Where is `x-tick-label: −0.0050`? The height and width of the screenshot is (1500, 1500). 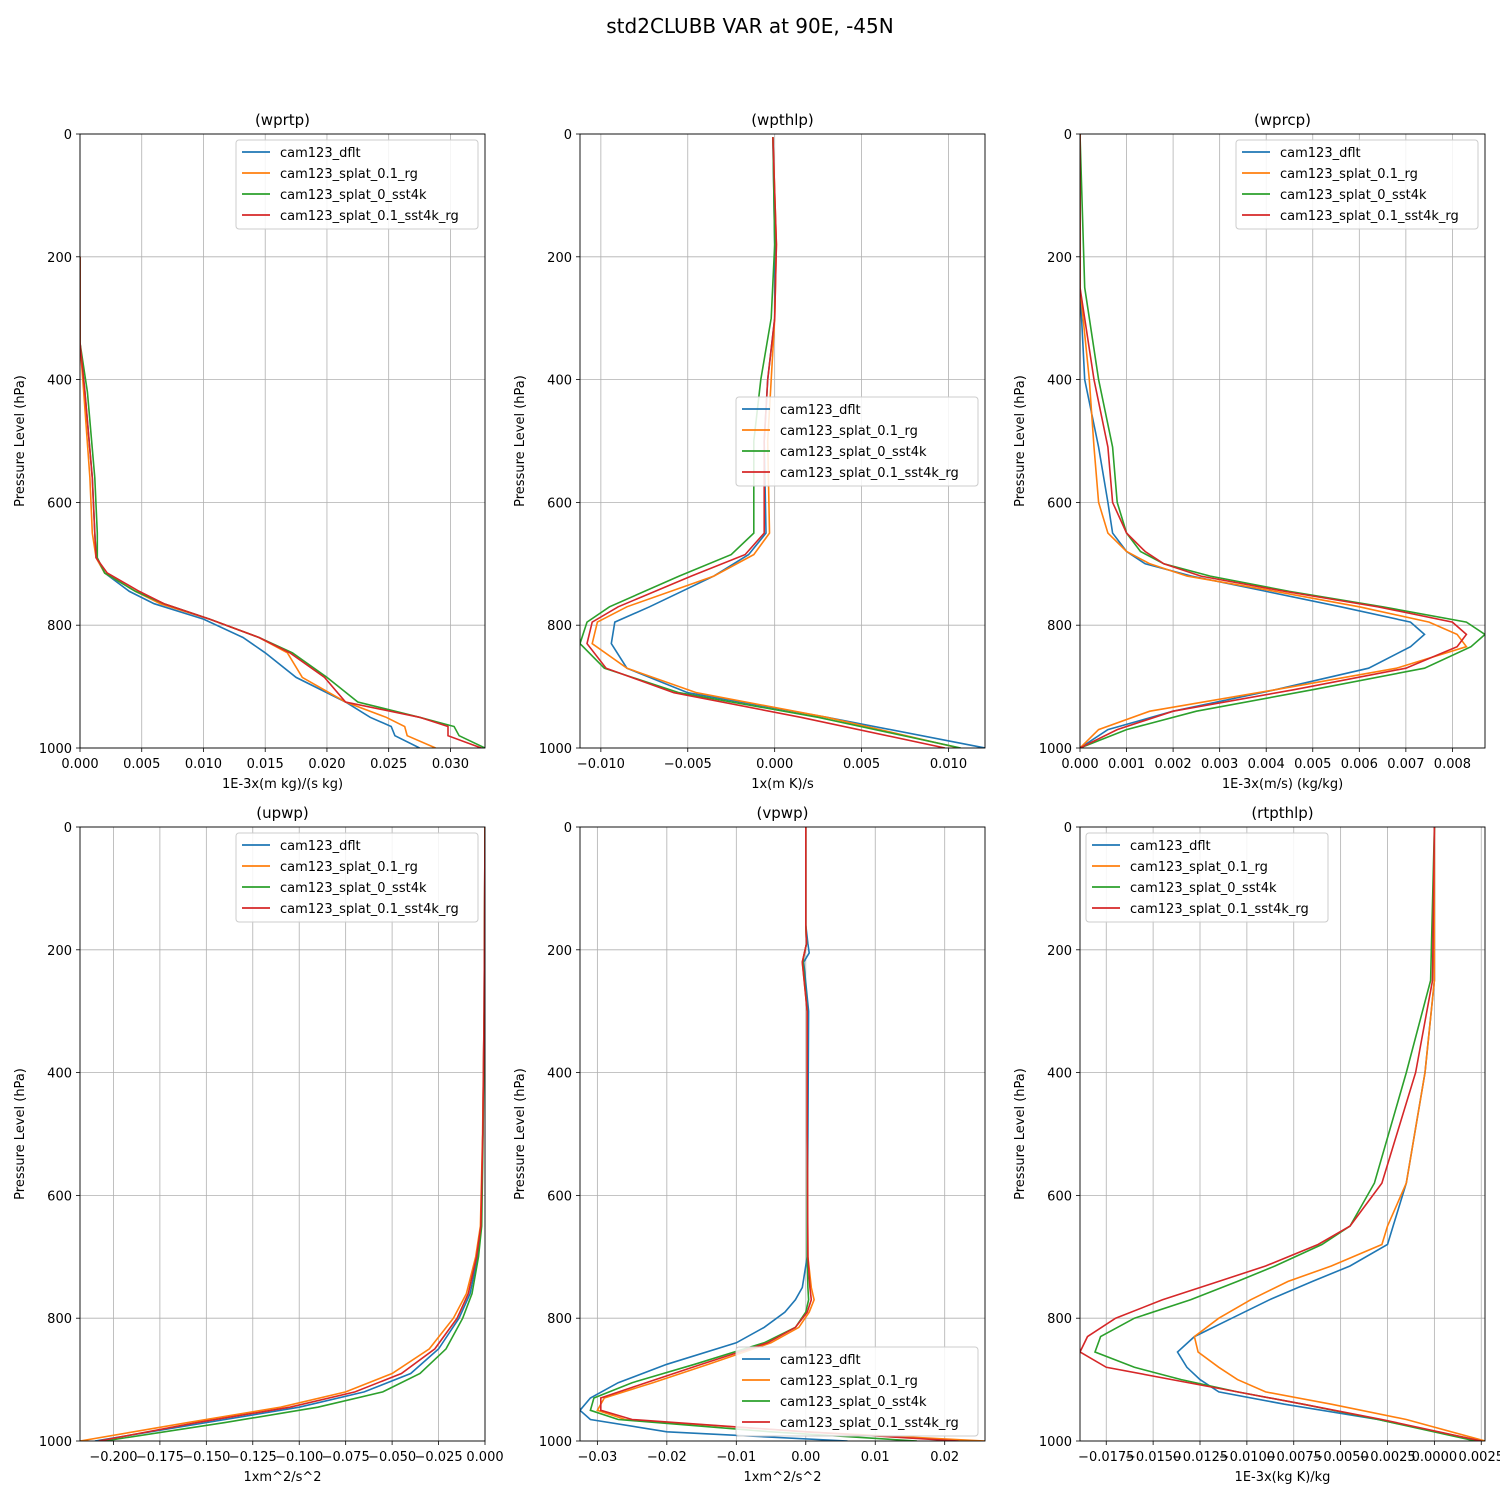 x-tick-label: −0.0050 is located at coordinates (1340, 1457).